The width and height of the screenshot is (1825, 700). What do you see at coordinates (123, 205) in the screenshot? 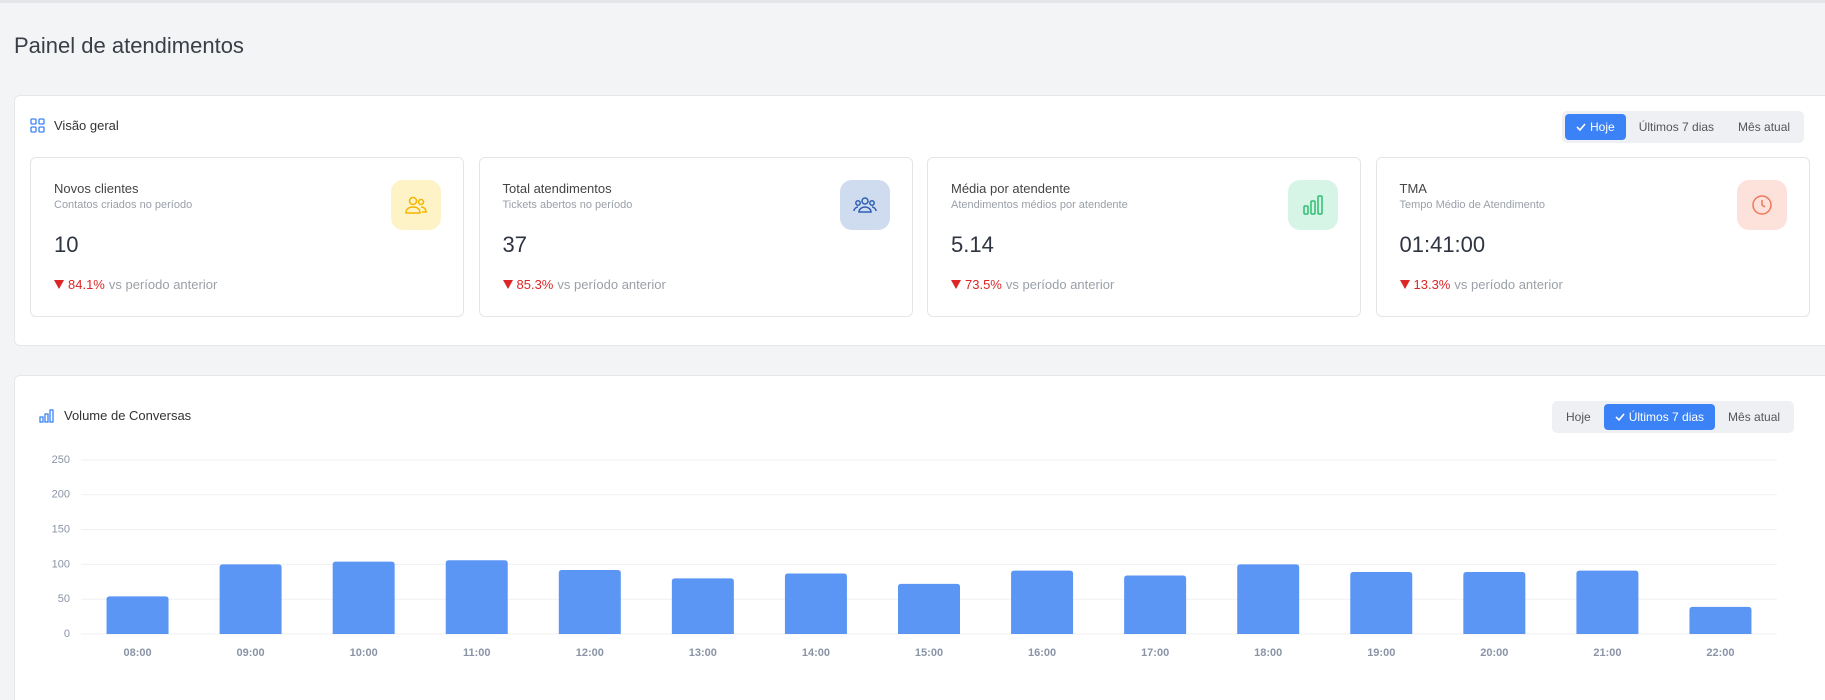
I see `kpi-subtitle: Contatos criados no período` at bounding box center [123, 205].